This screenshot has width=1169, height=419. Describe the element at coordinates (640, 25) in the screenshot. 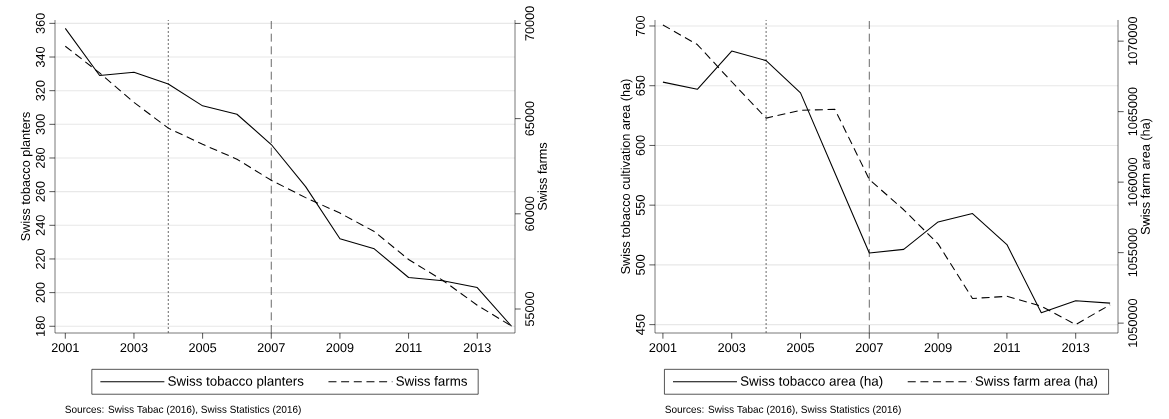

I see `y-tick-label: 700` at that location.